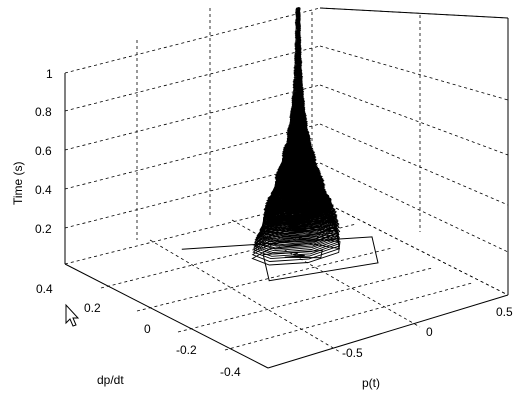 This screenshot has height=394, width=517. I want to click on z-tick-1: 1, so click(49, 74).